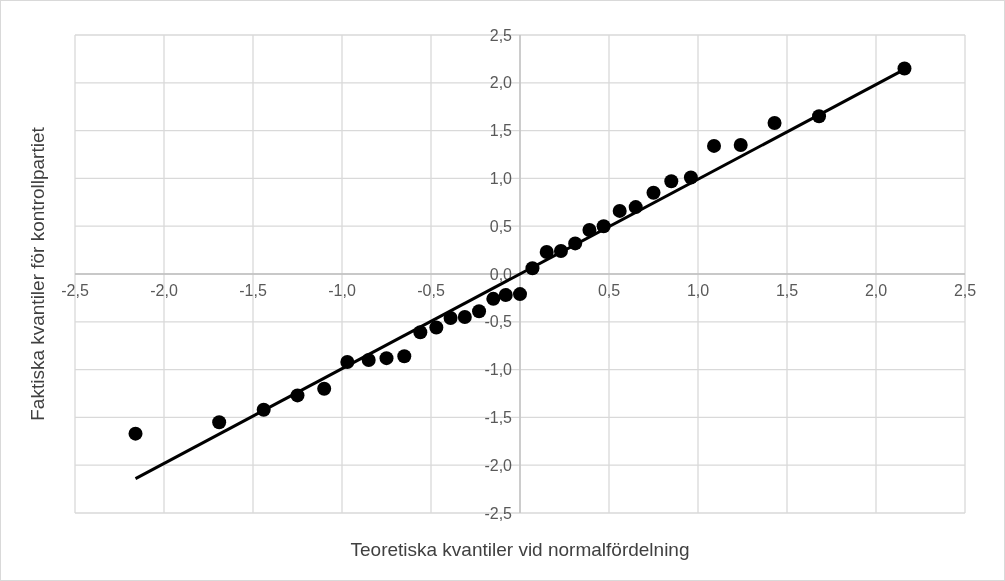 This screenshot has width=1005, height=581. Describe the element at coordinates (342, 290) in the screenshot. I see `x-tick-label: -1,0` at that location.